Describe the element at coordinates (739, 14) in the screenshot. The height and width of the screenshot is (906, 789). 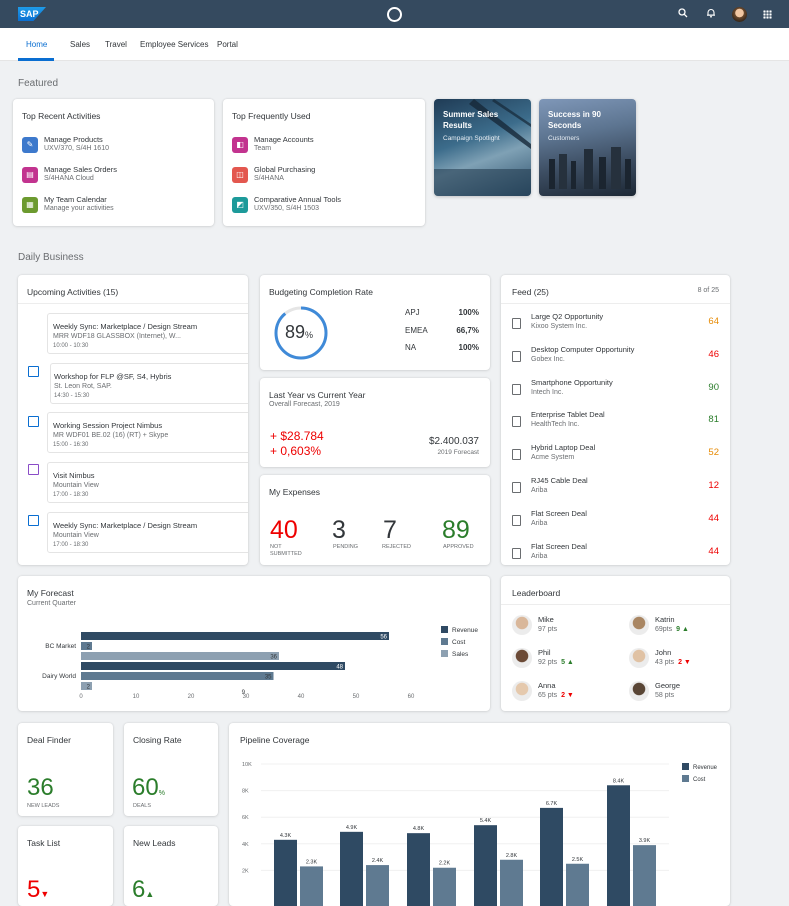
I see `user-avatar` at that location.